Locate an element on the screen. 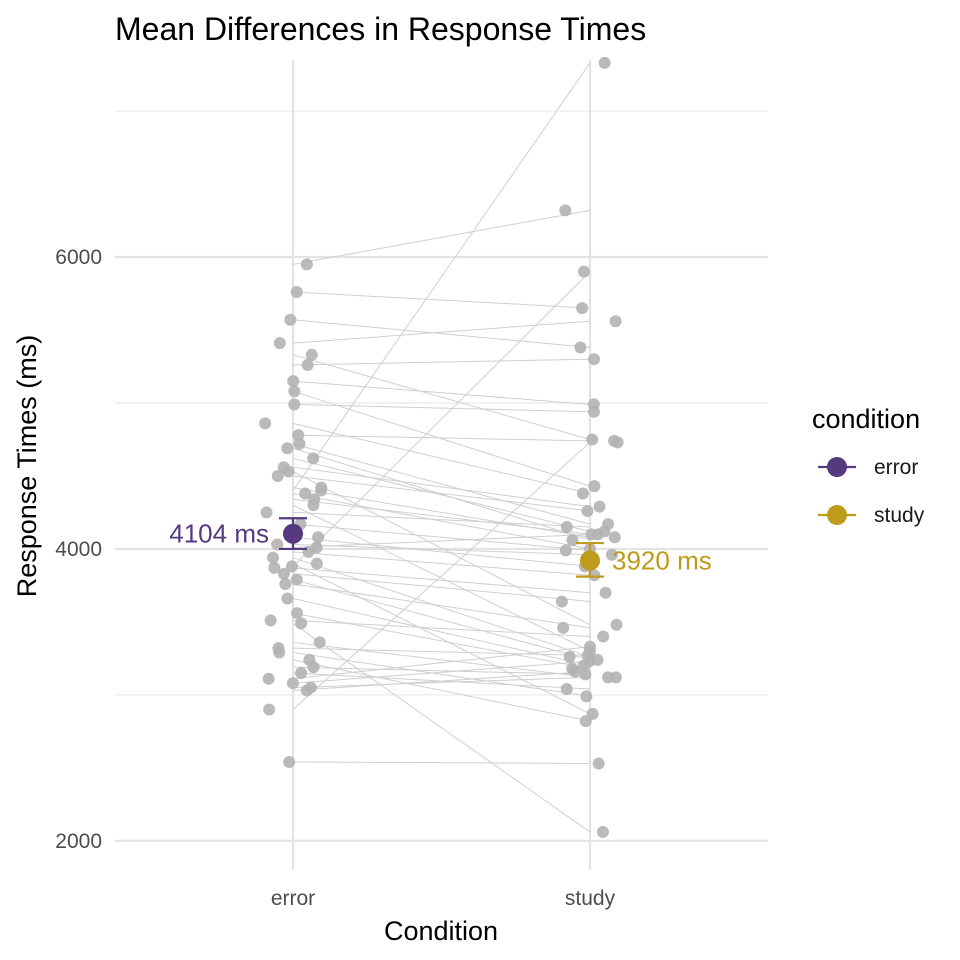  y-tick-label: 4000 is located at coordinates (78, 549).